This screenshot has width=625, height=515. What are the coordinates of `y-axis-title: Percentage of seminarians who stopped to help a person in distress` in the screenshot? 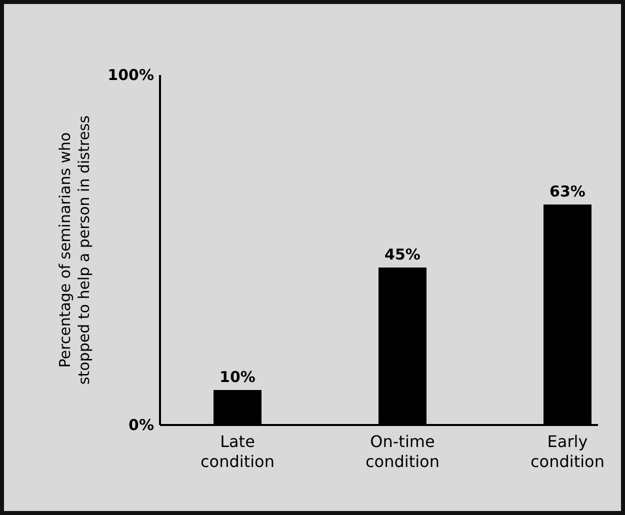 It's located at (74, 250).